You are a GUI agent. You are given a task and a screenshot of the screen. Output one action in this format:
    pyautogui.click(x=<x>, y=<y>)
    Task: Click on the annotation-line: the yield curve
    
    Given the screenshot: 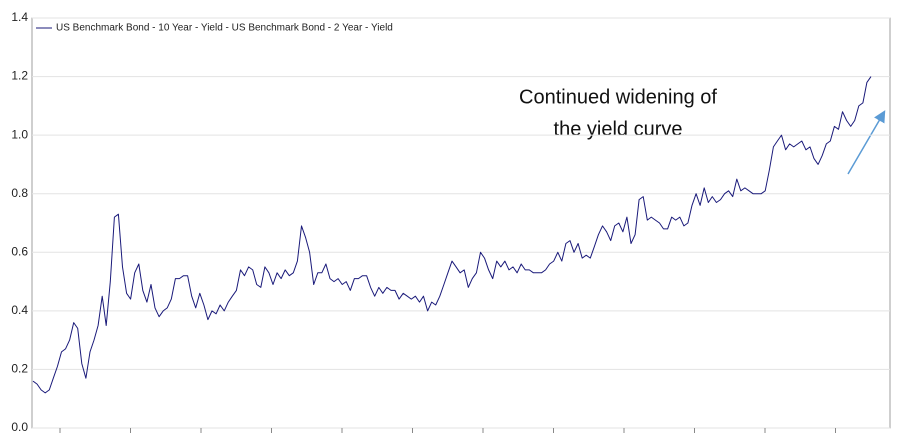 What is the action you would take?
    pyautogui.click(x=618, y=129)
    